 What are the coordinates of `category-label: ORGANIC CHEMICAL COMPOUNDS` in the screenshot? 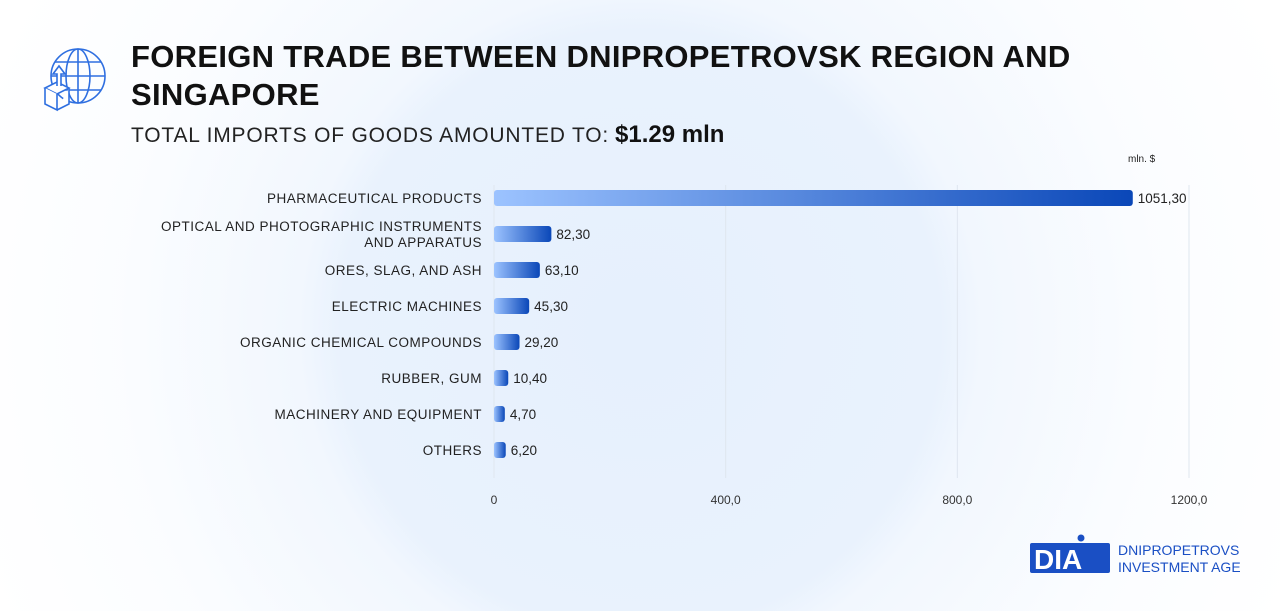 It's located at (361, 342).